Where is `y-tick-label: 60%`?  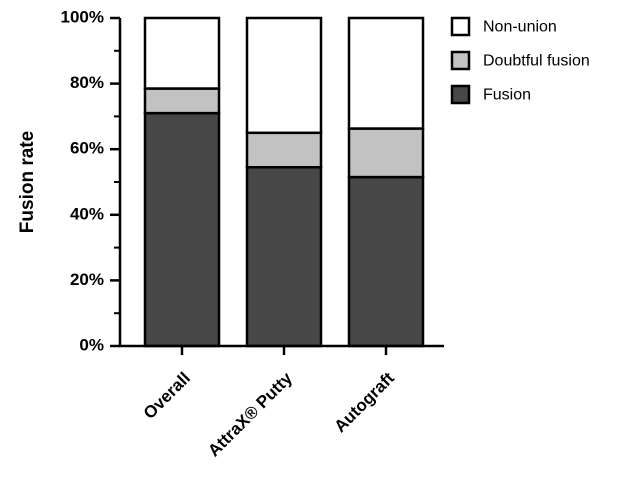 y-tick-label: 60% is located at coordinates (87, 148).